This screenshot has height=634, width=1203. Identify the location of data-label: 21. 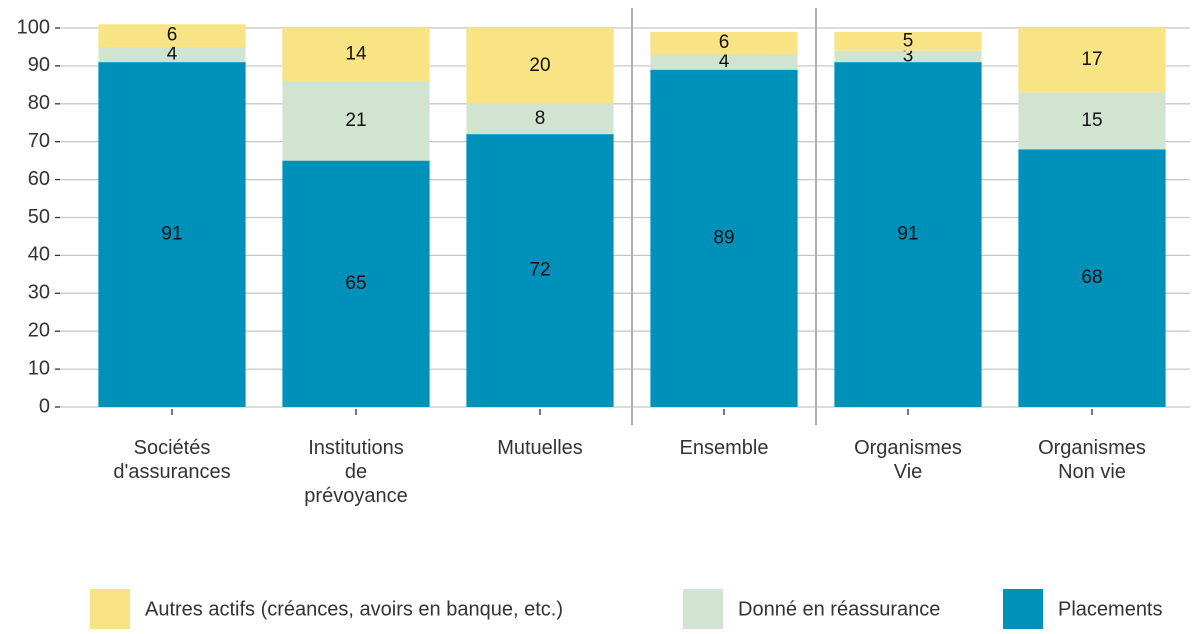
(355, 120).